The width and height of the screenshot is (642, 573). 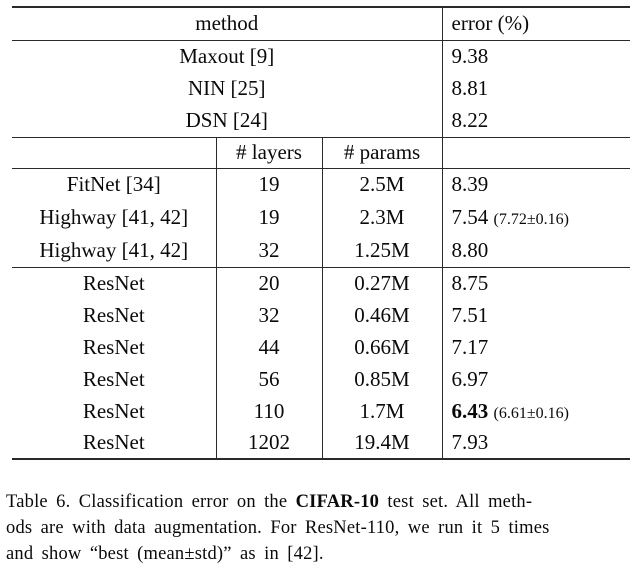 I want to click on params-cell: 1.25M, so click(x=382, y=251).